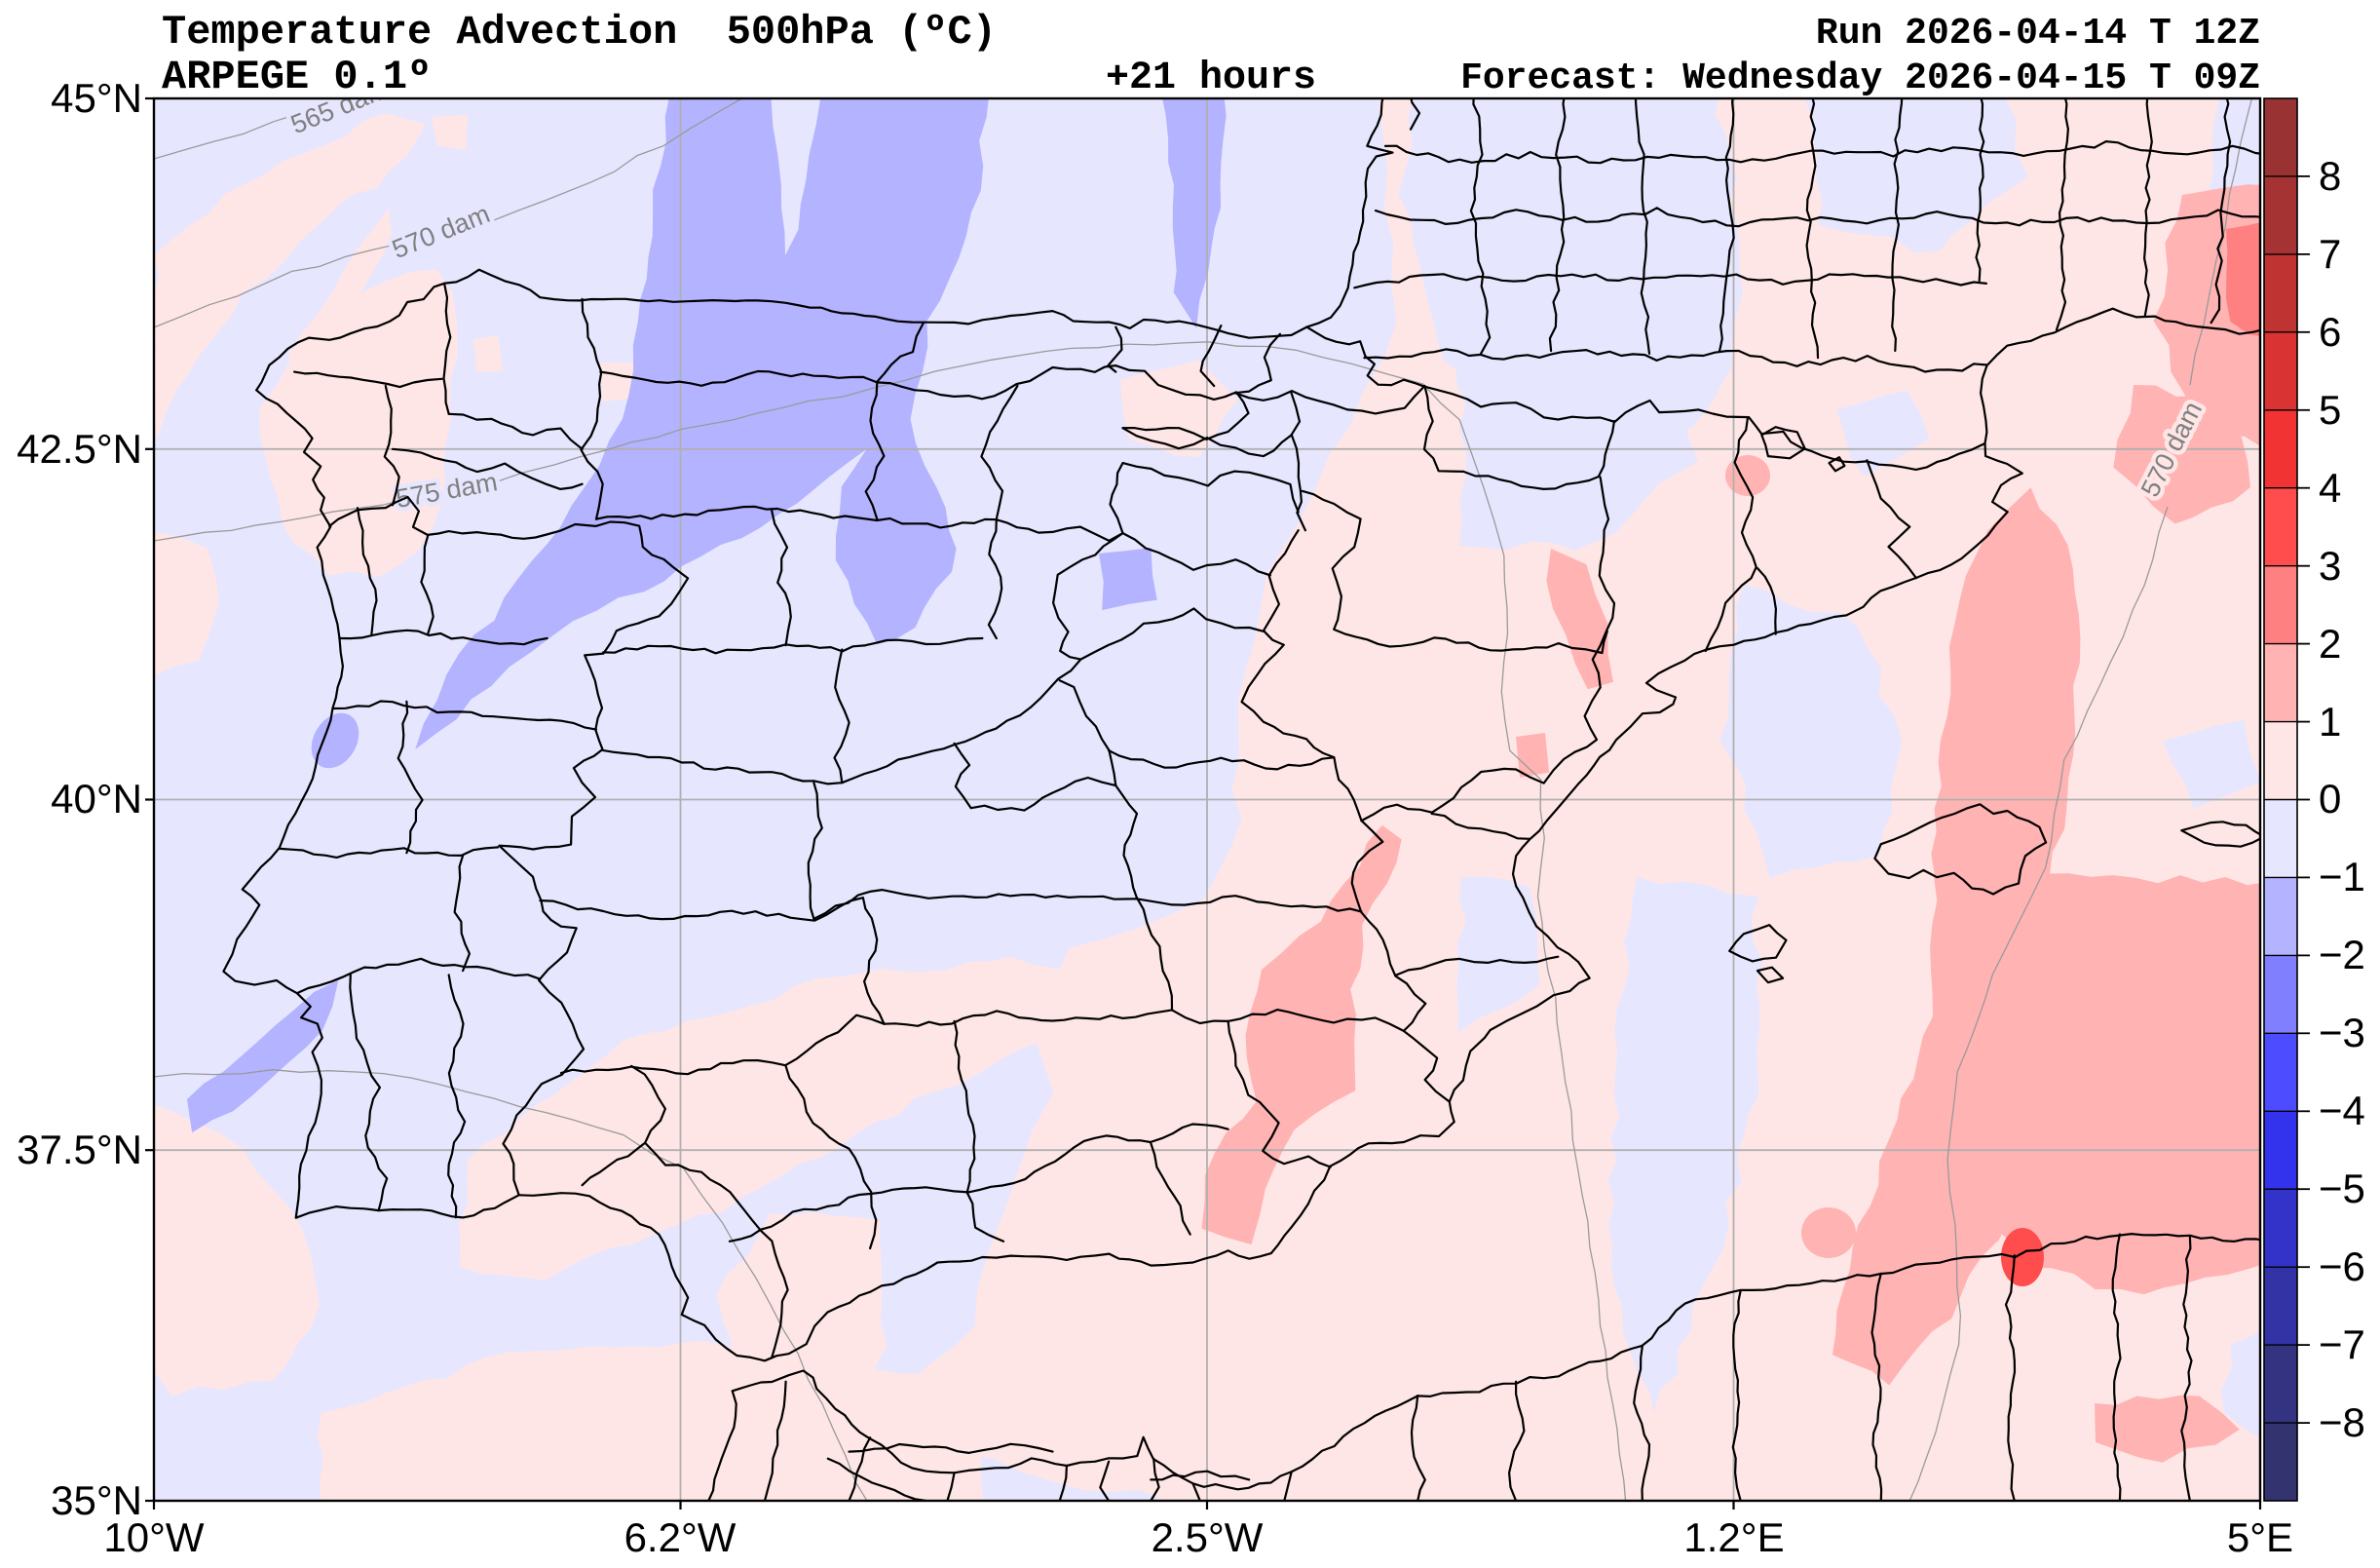 The image size is (2380, 1568). Describe the element at coordinates (1733, 1537) in the screenshot. I see `svg-text: 1.2°E` at that location.